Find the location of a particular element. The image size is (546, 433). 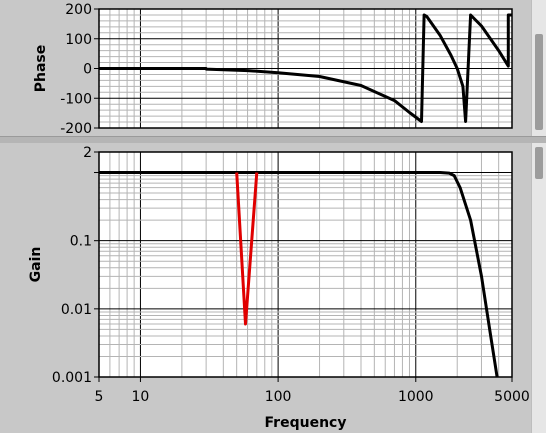

phase-y-tick-label: 0 is located at coordinates (87, 70).